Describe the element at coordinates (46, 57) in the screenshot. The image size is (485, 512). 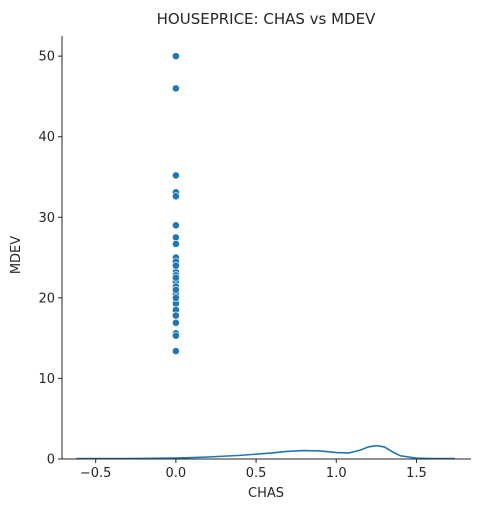
I see `y-tick-label: 50` at that location.